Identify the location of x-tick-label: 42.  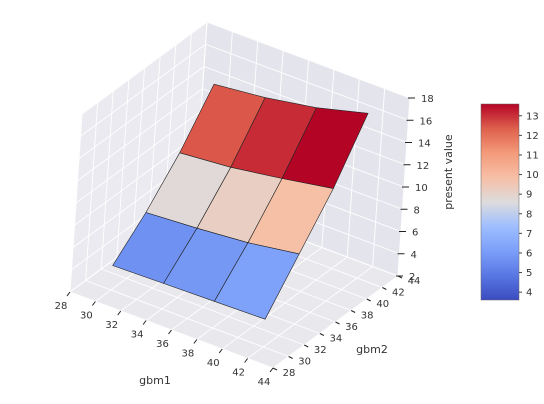
(238, 373).